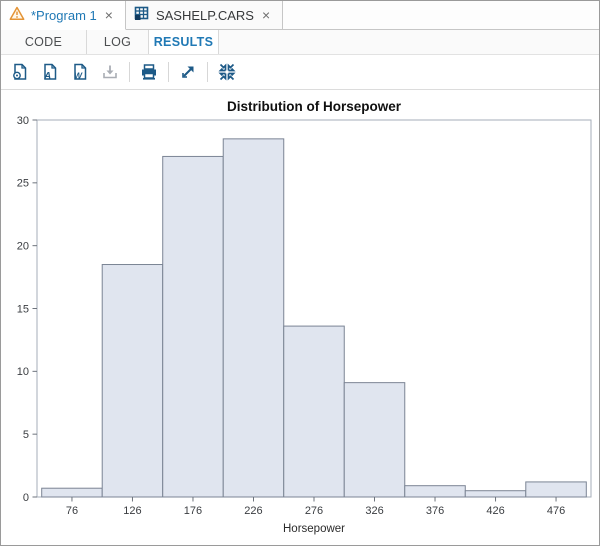 The height and width of the screenshot is (546, 600). Describe the element at coordinates (23, 246) in the screenshot. I see `svg-text: 20` at that location.